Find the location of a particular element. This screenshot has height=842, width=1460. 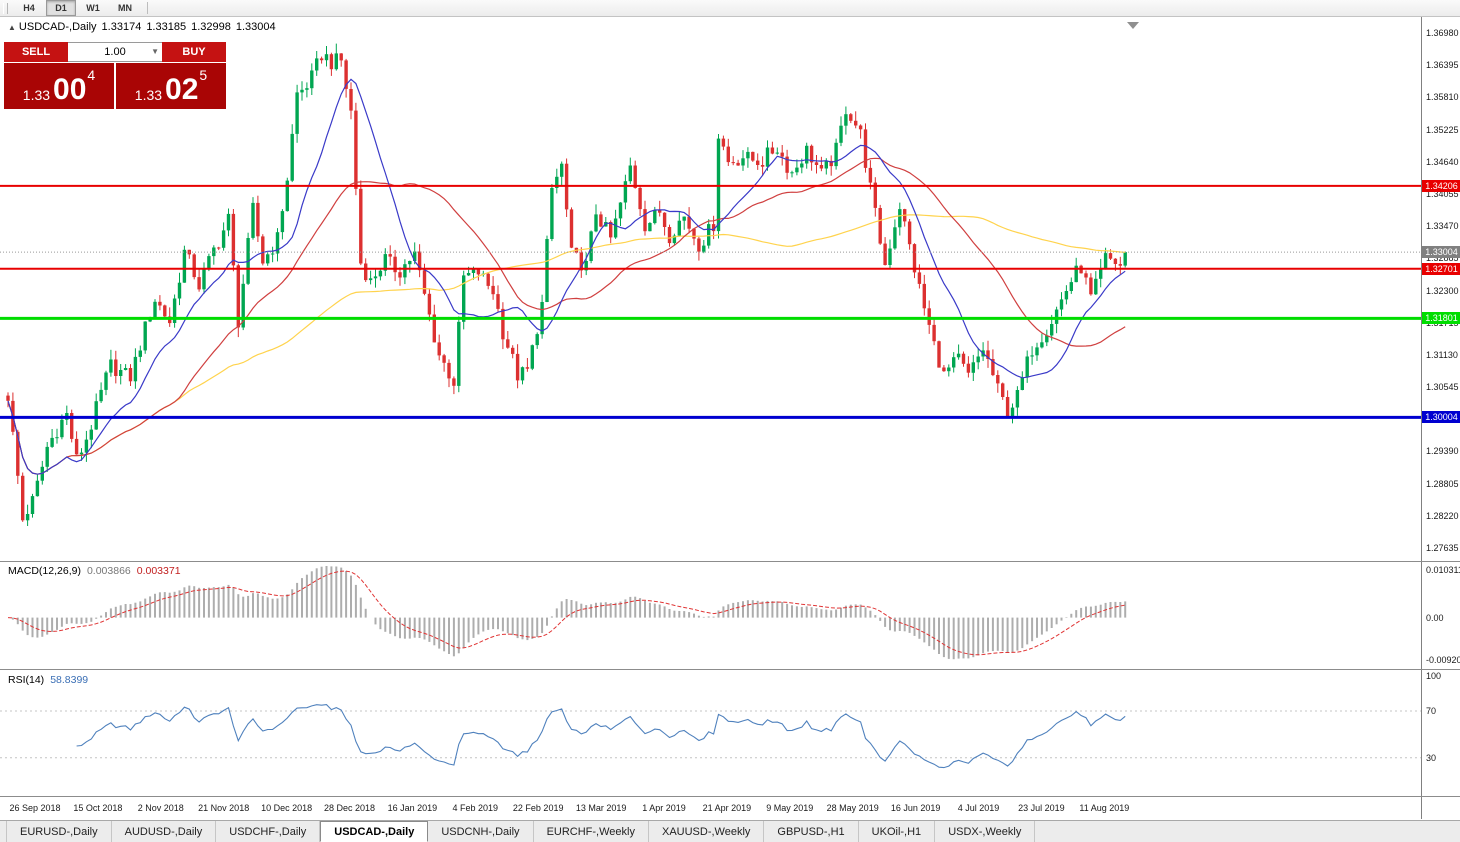

volume-input is located at coordinates (115, 52).